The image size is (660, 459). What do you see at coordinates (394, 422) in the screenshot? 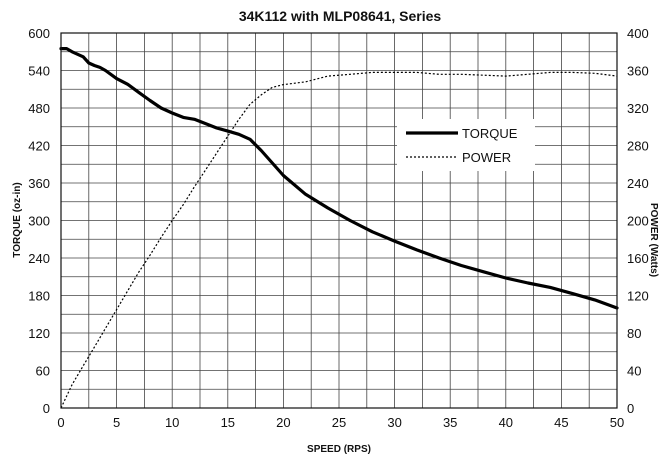
I see `x-tick-label: 30` at bounding box center [394, 422].